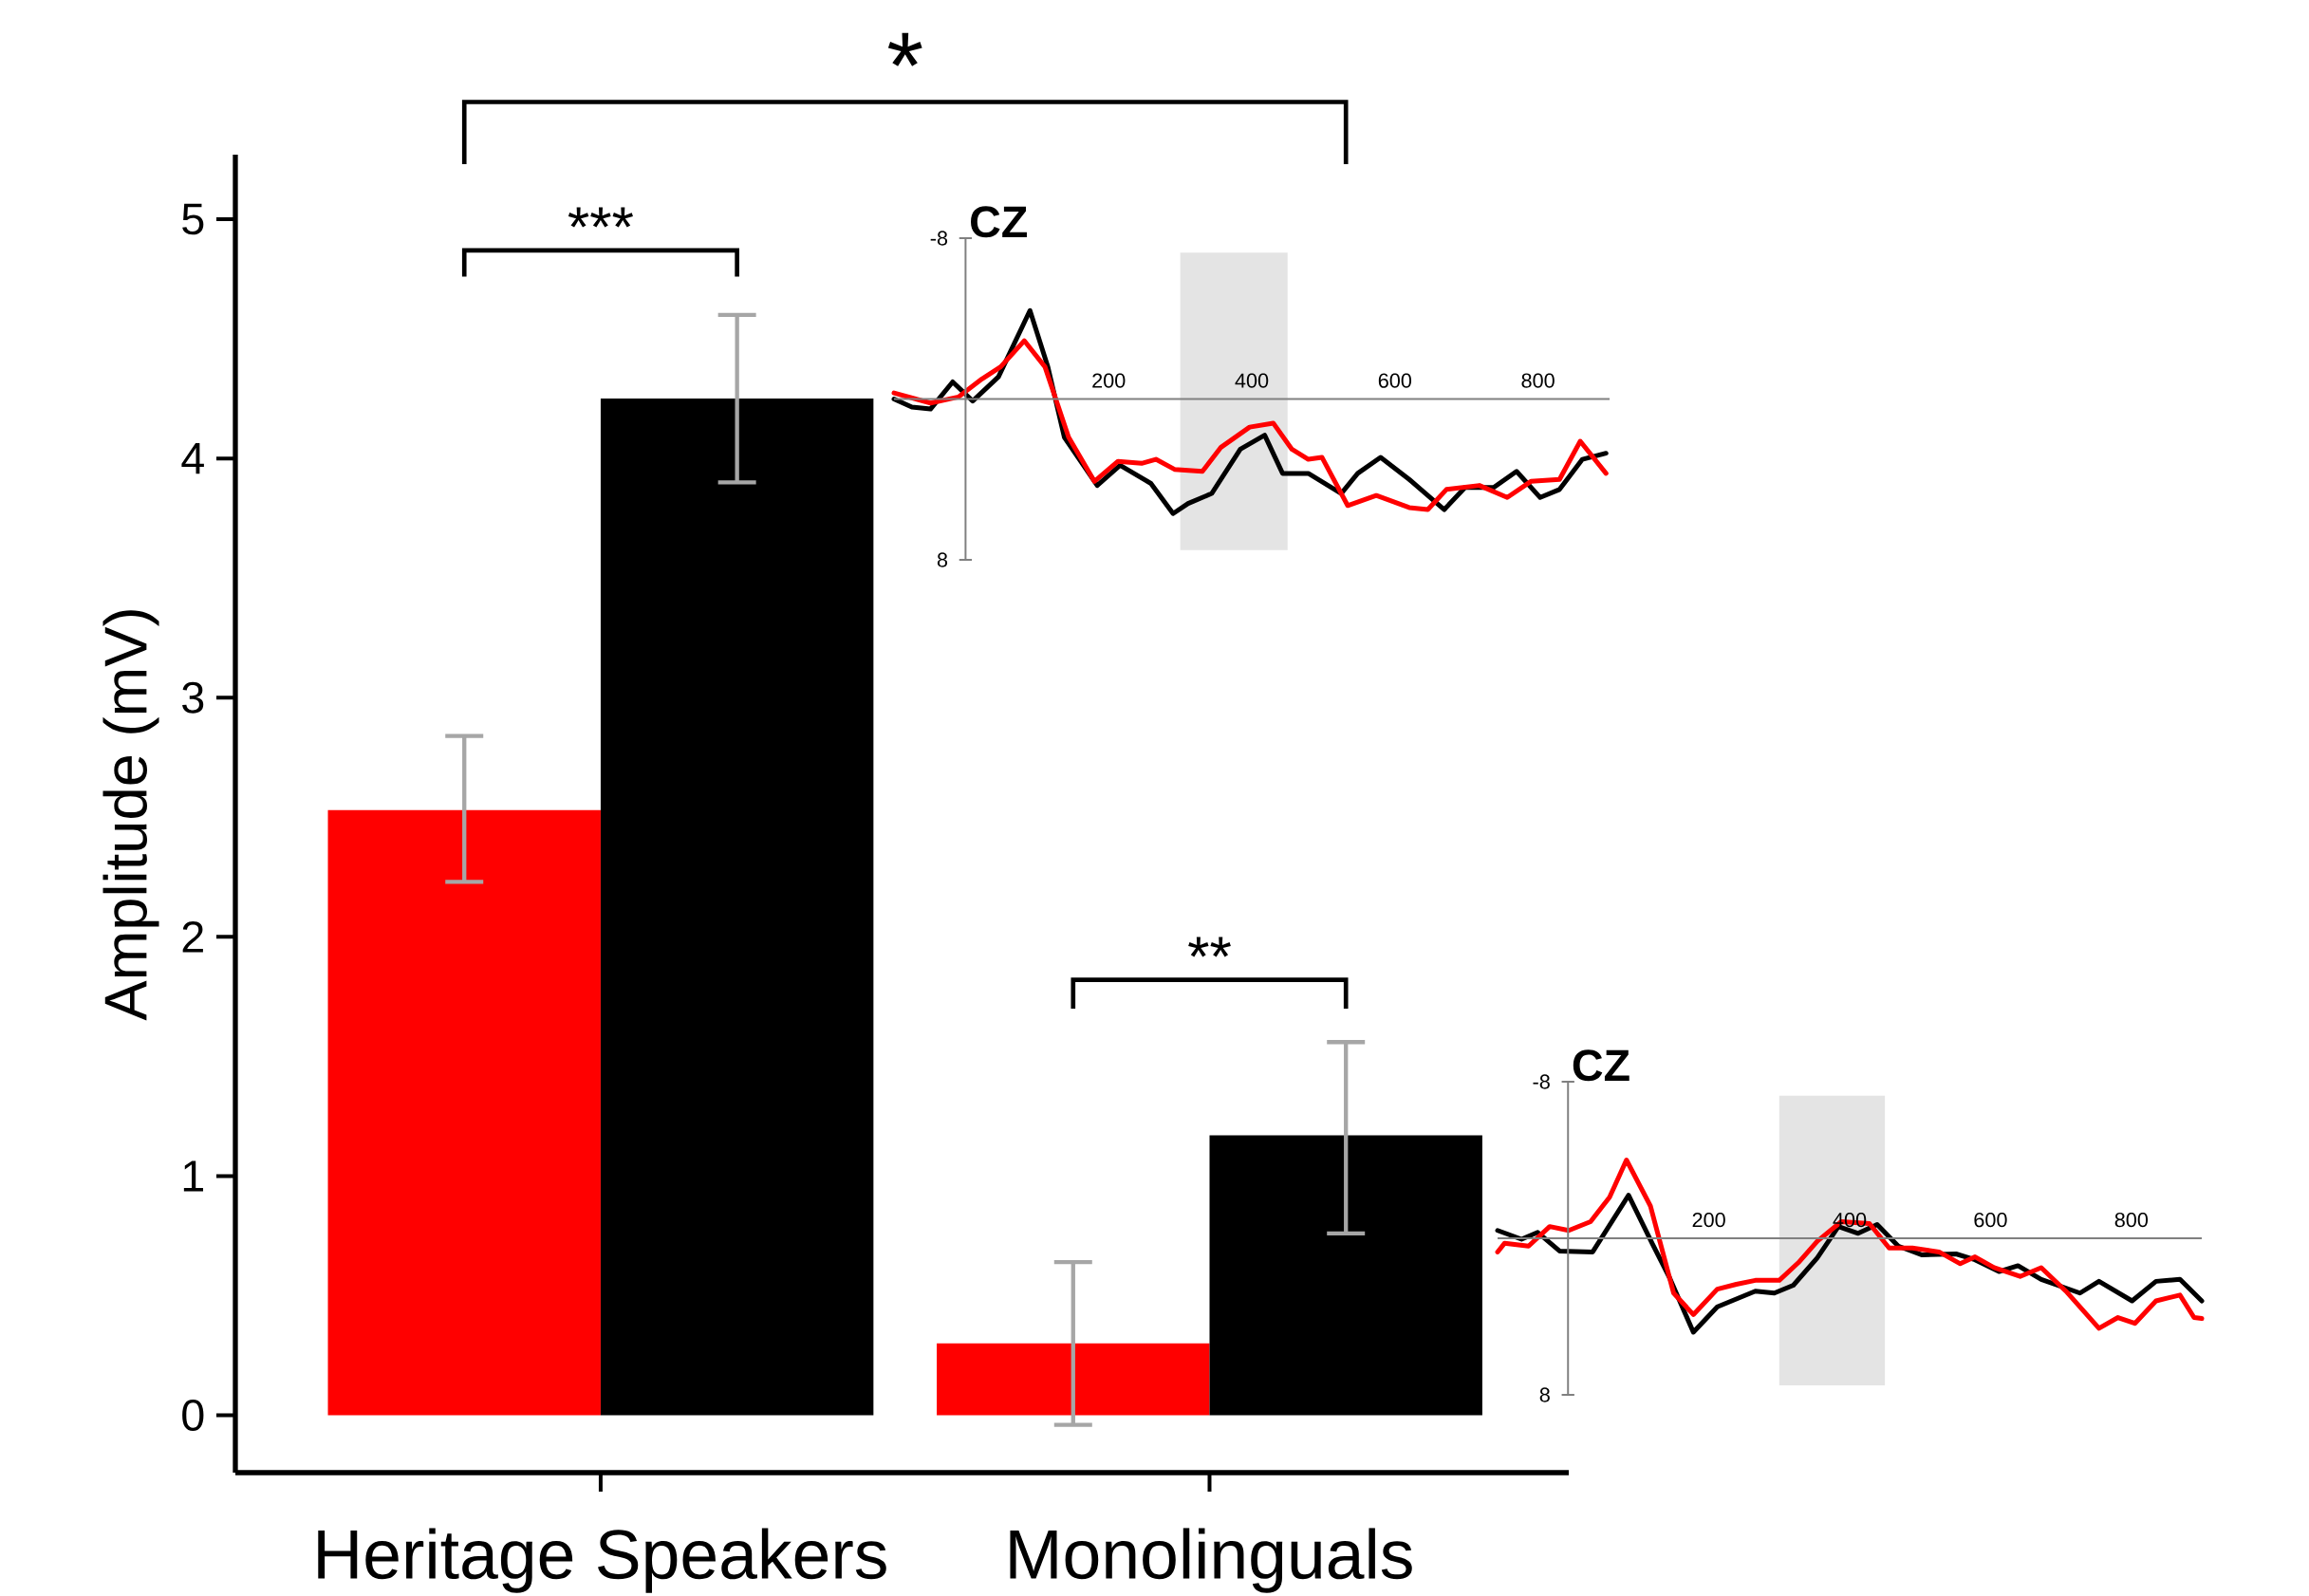  What do you see at coordinates (1211, 1560) in the screenshot?
I see `x-tick-label: Monolinguals` at bounding box center [1211, 1560].